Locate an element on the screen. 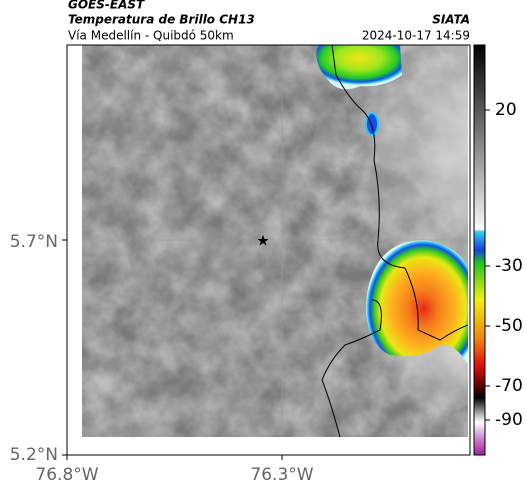  agency: SIATA is located at coordinates (451, 20).